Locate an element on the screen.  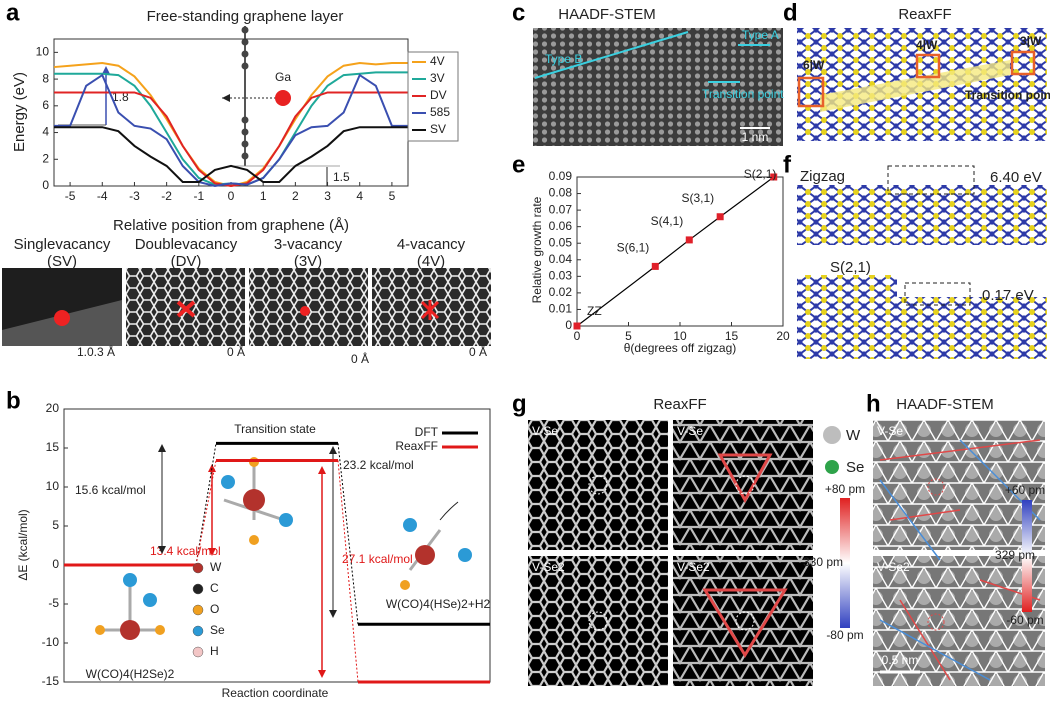
x-axis-label: Reaction coordinate is located at coordinates (275, 693).